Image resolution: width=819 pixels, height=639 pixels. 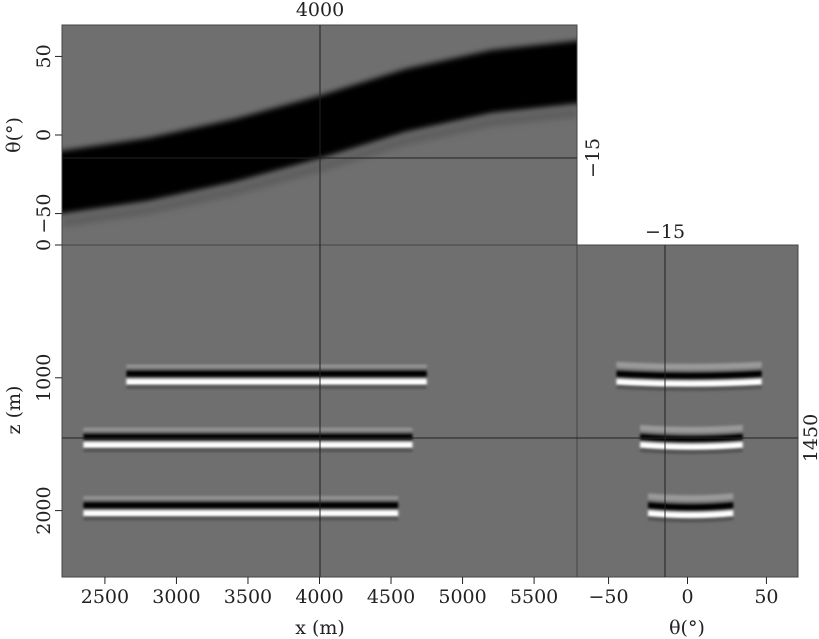 I want to click on main-reflector-2-peak, so click(x=248, y=444).